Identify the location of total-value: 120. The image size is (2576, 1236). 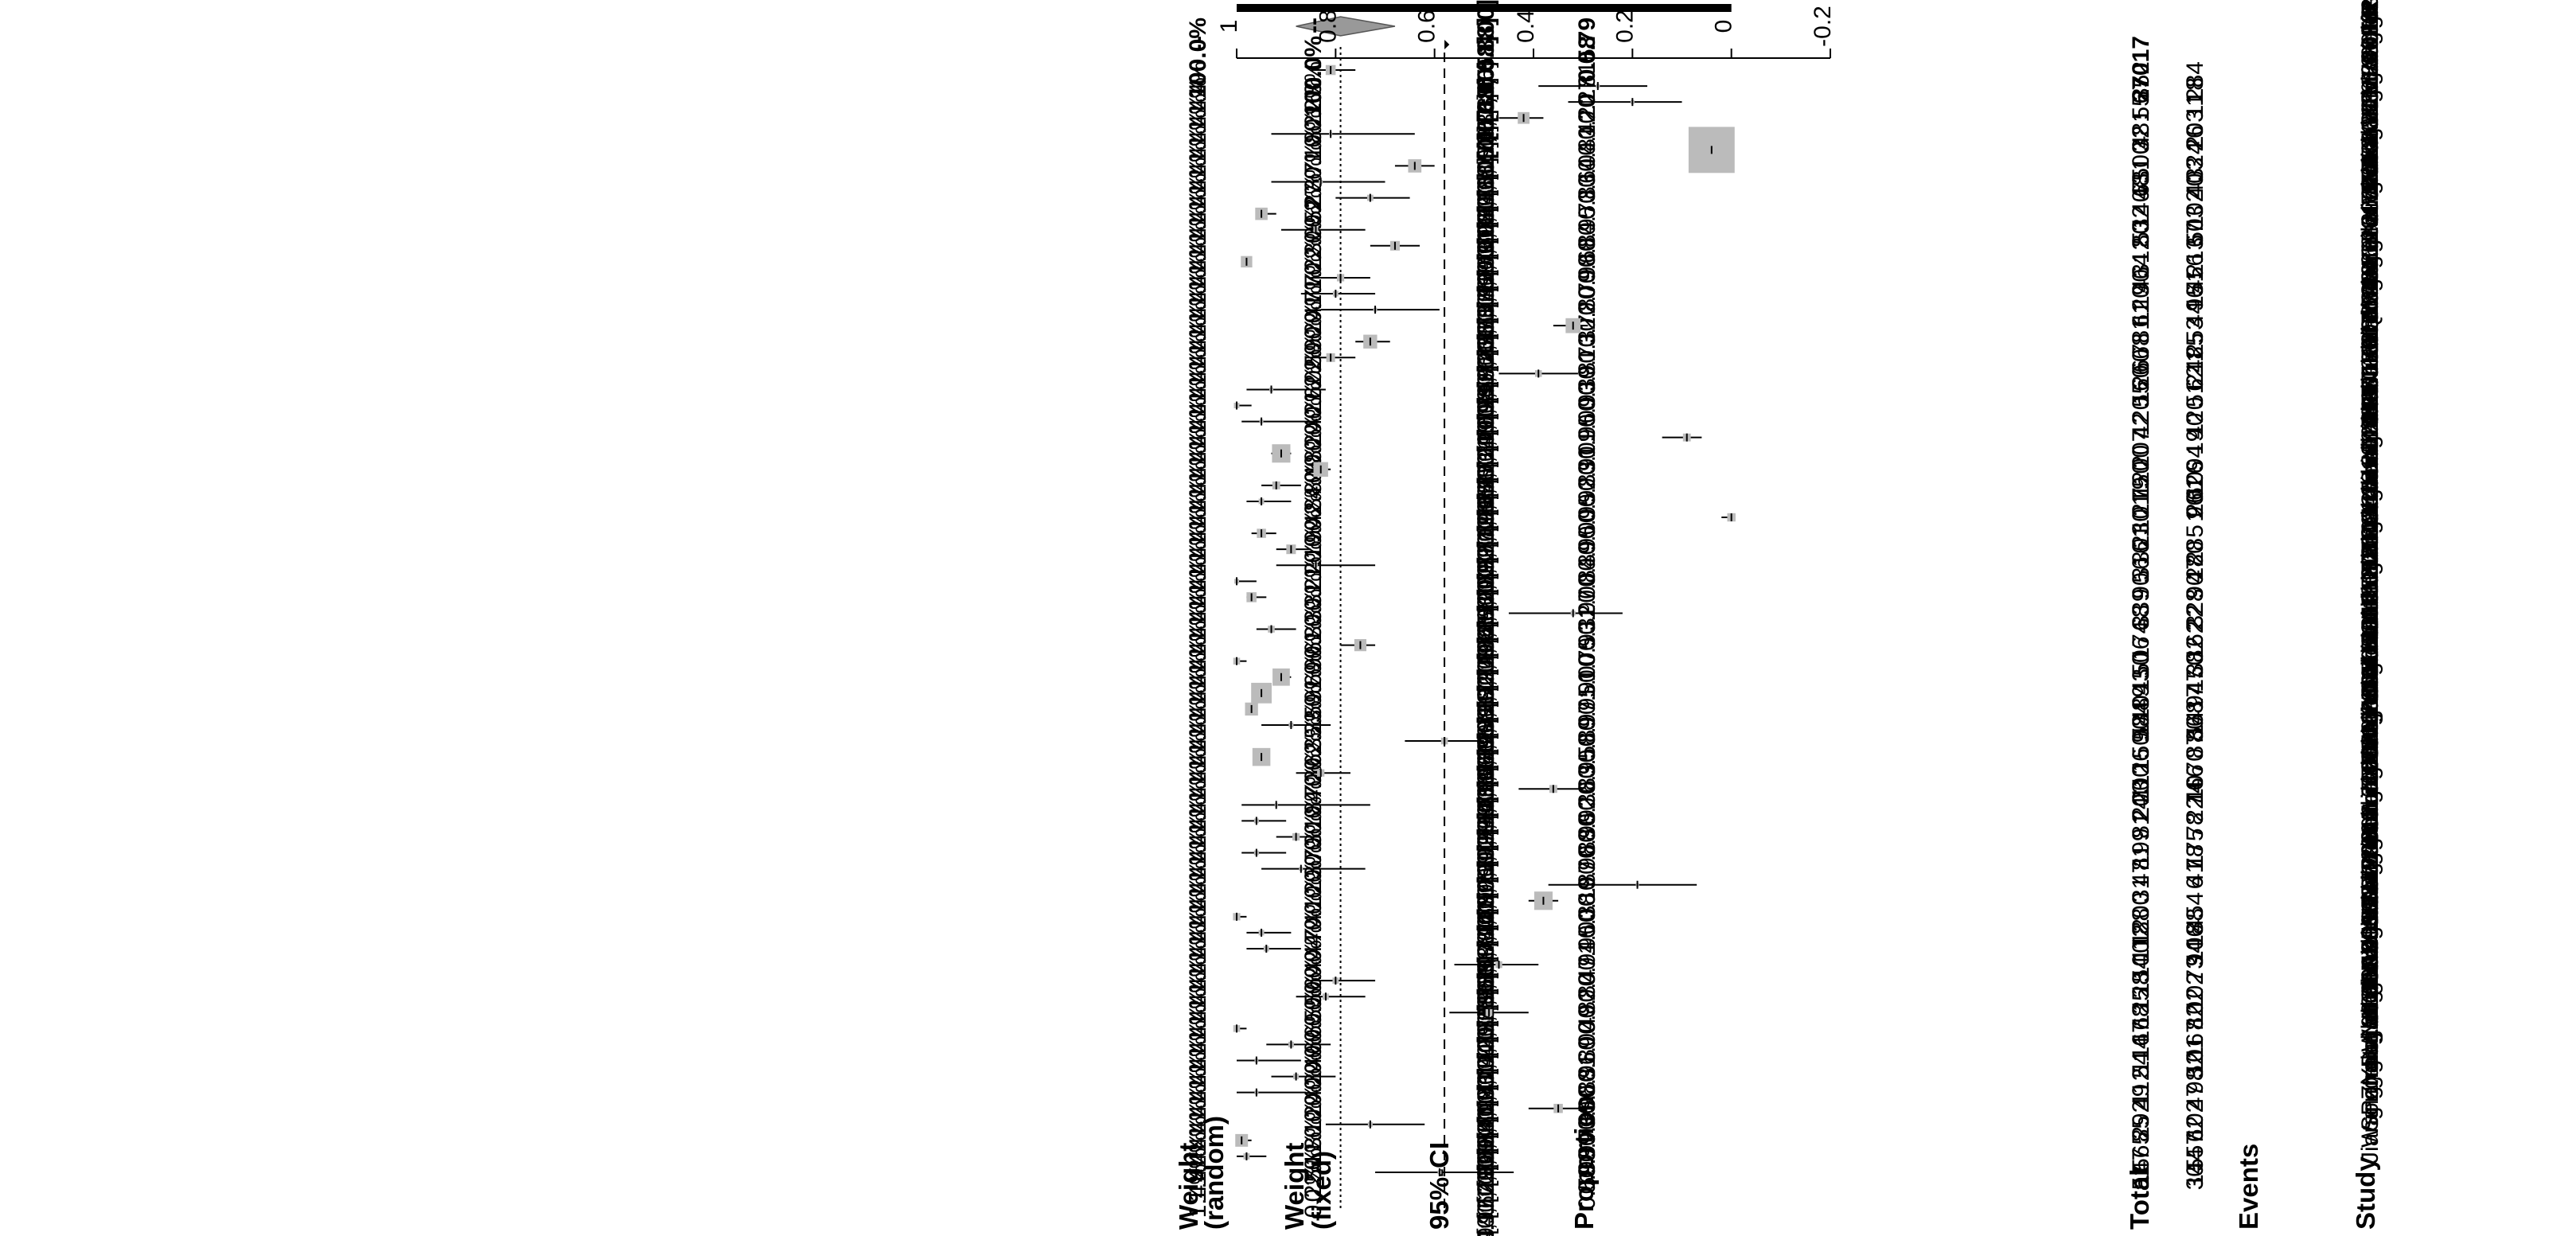
(2141, 417).